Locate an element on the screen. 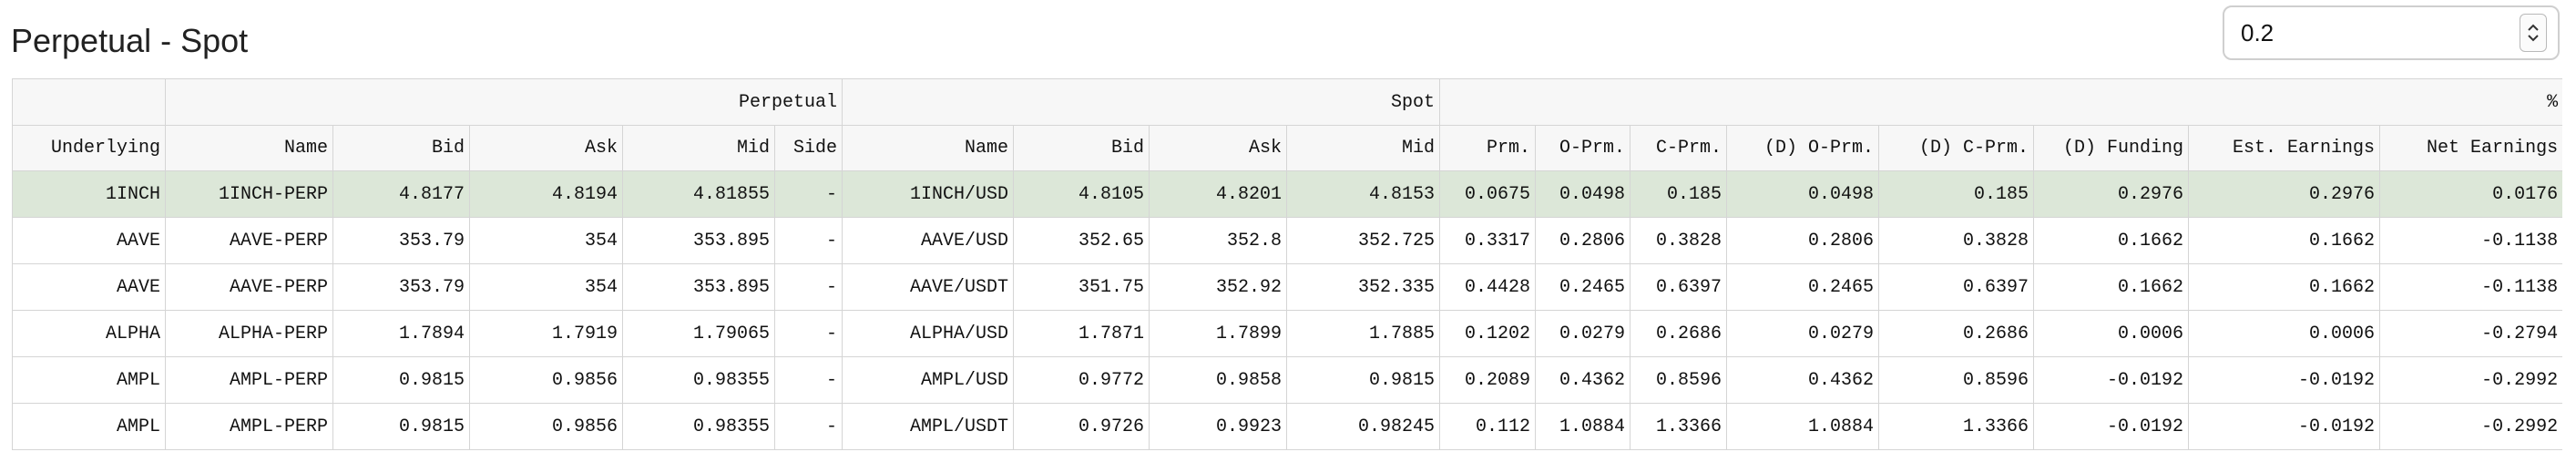 The width and height of the screenshot is (2576, 452). chevron-up-icon is located at coordinates (2534, 27).